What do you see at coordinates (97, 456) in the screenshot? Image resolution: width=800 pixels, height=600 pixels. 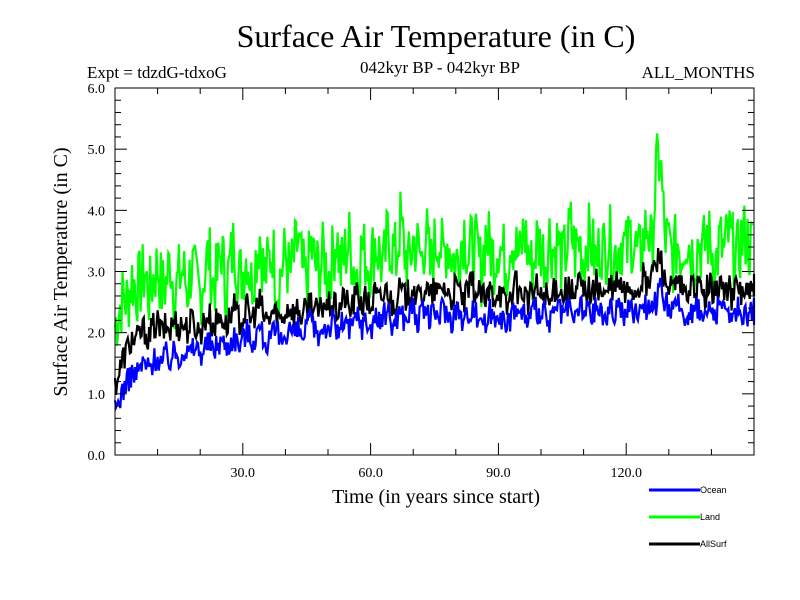 I see `y-tick-label: 0.0` at bounding box center [97, 456].